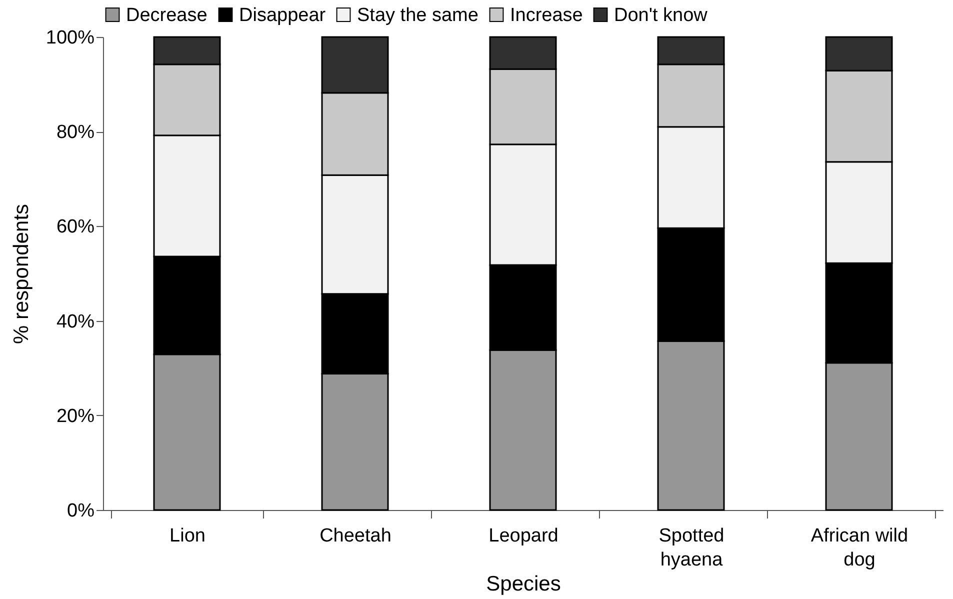  I want to click on legend-label: Increase, so click(546, 15).